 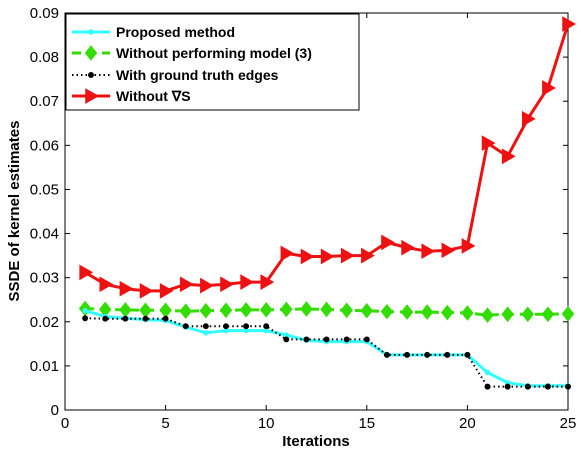 I want to click on legend-label-1: Without performing model (3), so click(x=214, y=53).